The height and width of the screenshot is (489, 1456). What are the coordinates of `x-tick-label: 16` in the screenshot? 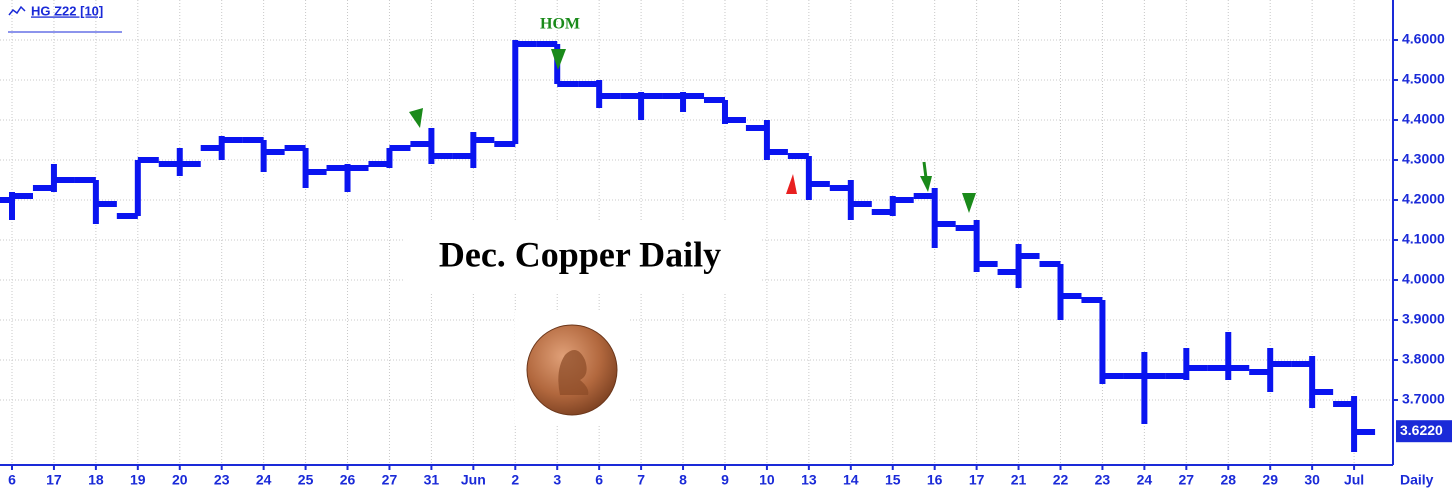 It's located at (935, 480).